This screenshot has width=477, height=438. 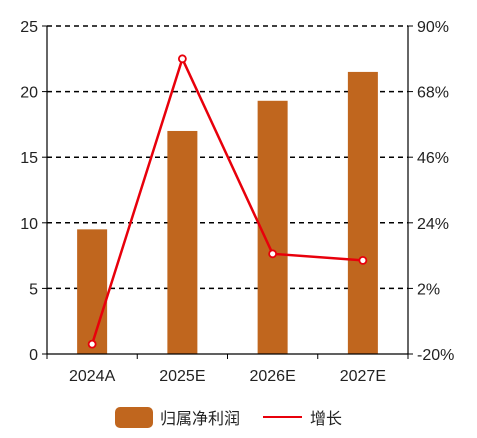 What do you see at coordinates (272, 227) in the screenshot?
I see `bar-2026E` at bounding box center [272, 227].